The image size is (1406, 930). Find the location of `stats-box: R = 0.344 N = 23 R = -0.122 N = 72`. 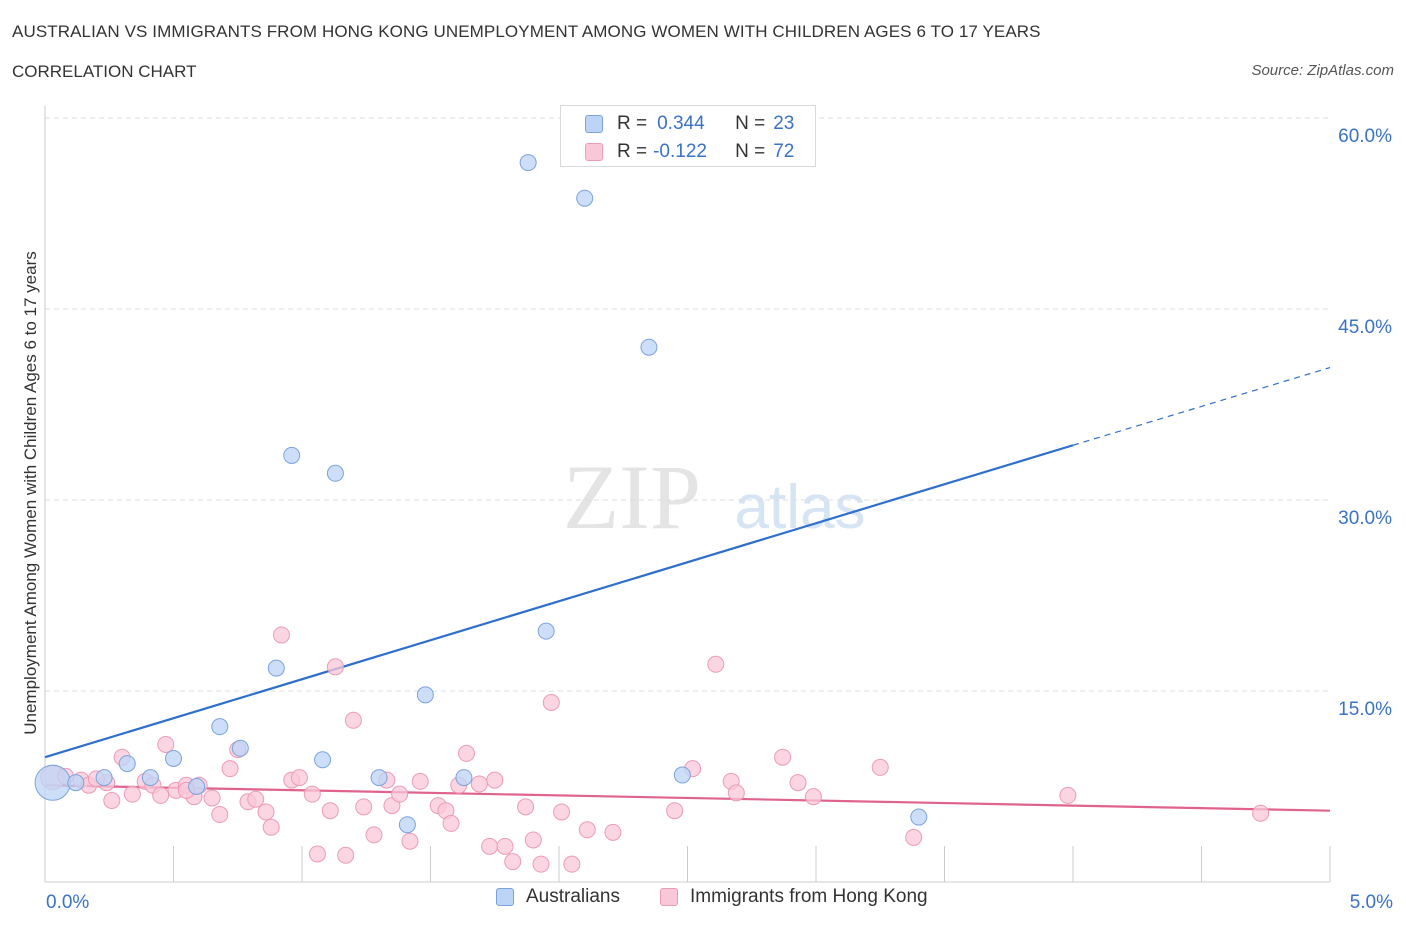

stats-box: R = 0.344 N = 23 R = -0.122 N = 72 is located at coordinates (688, 136).